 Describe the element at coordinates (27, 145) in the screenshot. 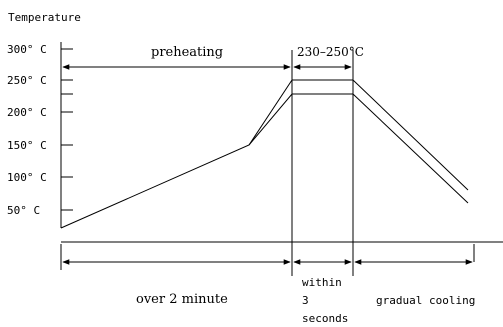

I see `tick-150: 150° C` at that location.